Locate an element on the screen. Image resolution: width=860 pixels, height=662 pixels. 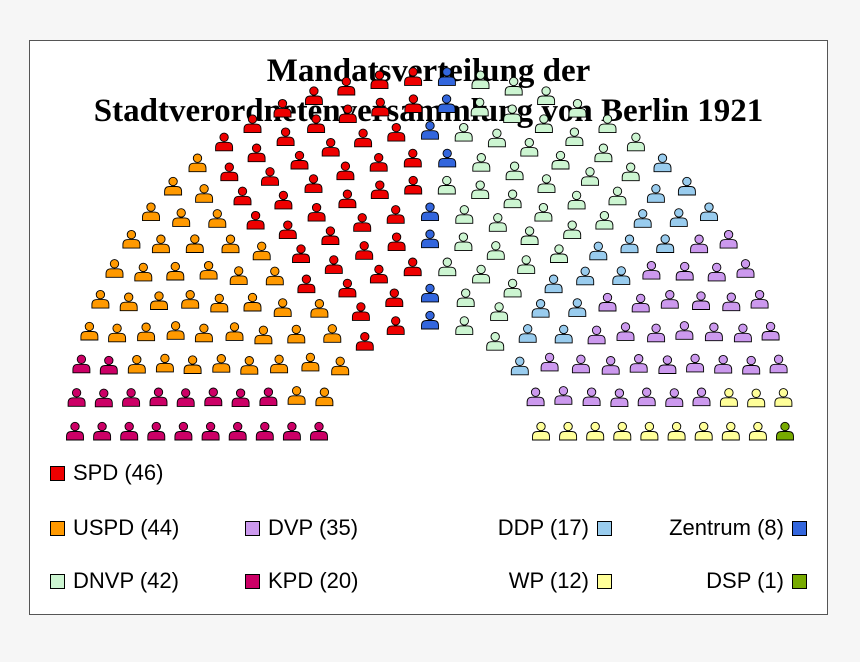
legend-label-kpd: KPD (20) is located at coordinates (313, 580).